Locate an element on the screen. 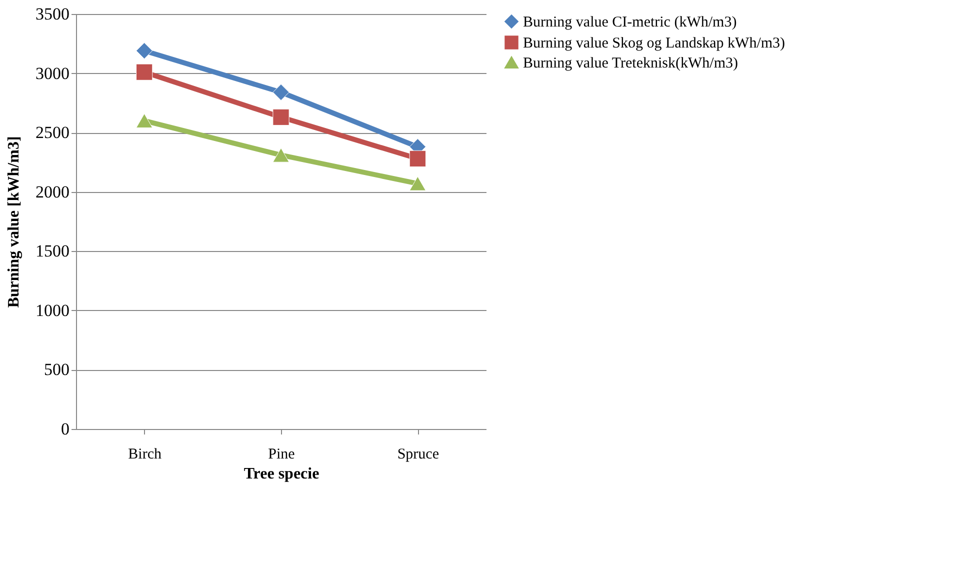 Image resolution: width=957 pixels, height=580 pixels. legend-label: Burning value CI-metric (kWh/m3) is located at coordinates (630, 22).